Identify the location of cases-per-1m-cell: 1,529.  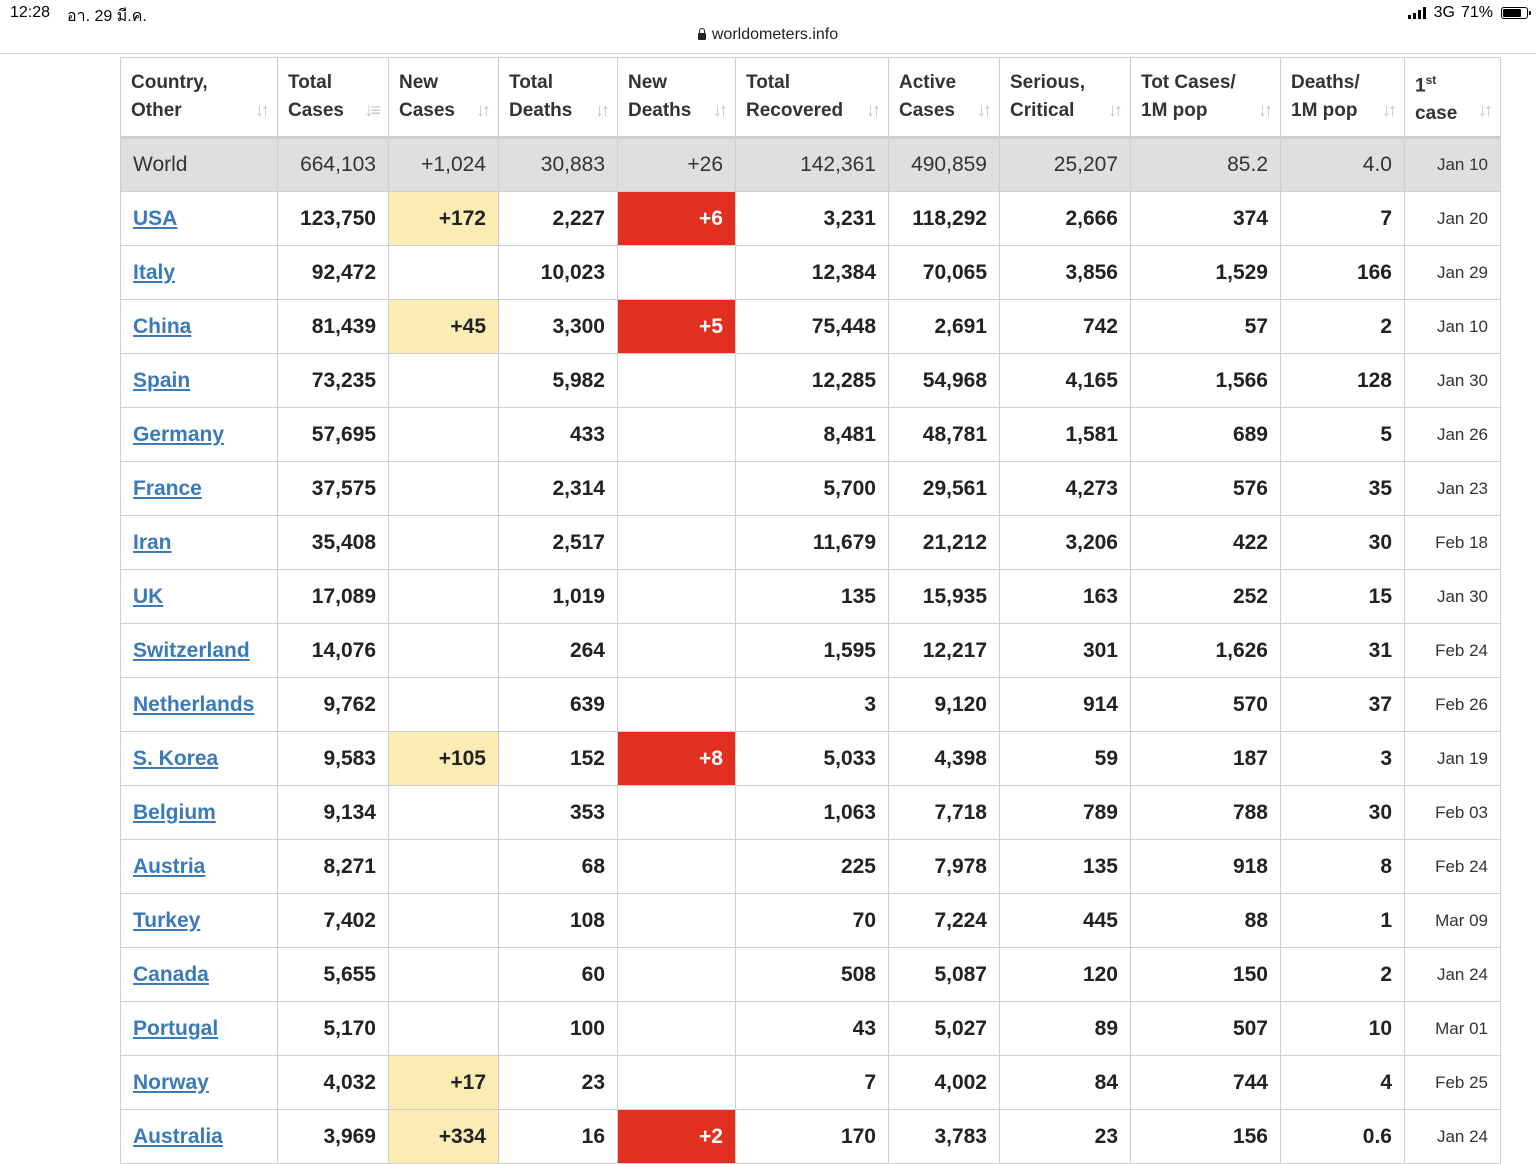
(1205, 272).